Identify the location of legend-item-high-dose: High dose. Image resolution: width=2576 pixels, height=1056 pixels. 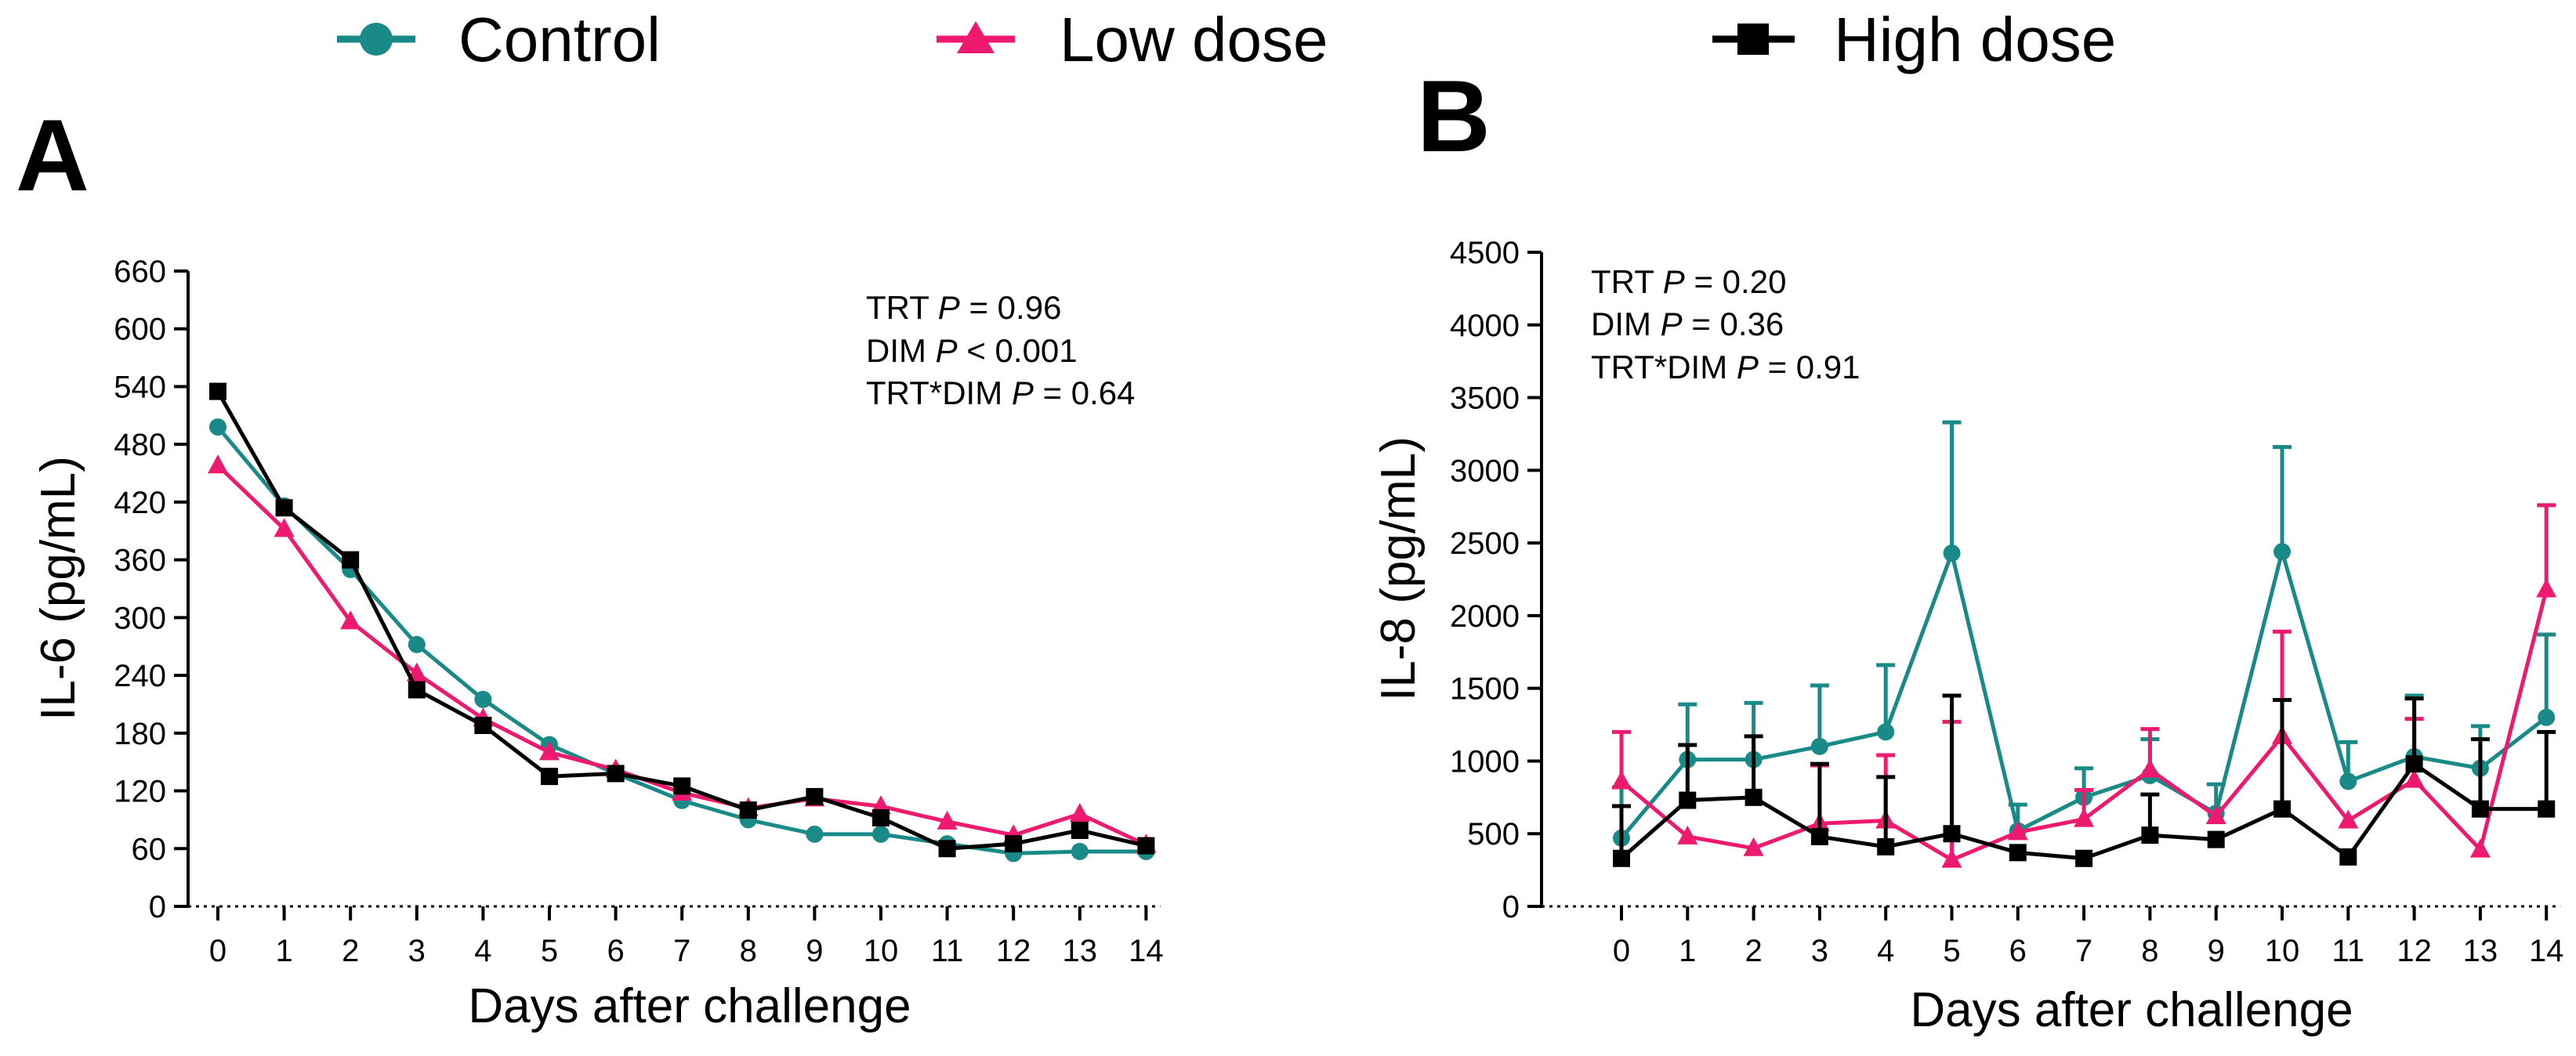
(1914, 39).